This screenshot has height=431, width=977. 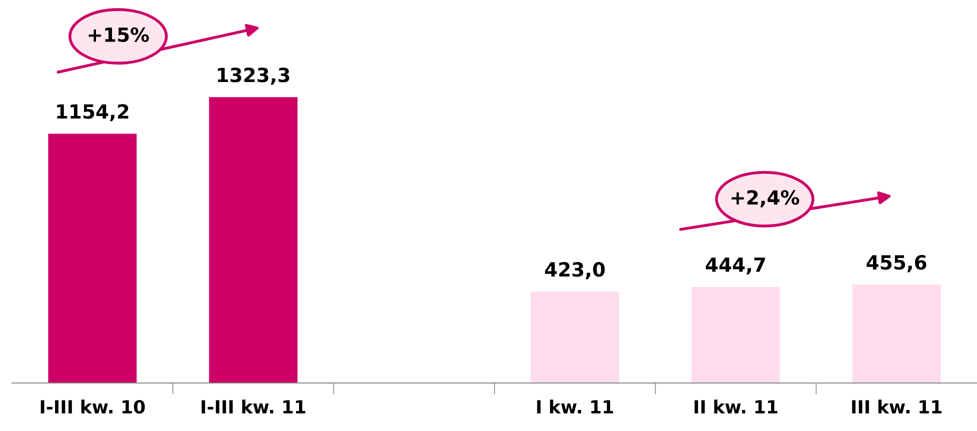 I want to click on text: +15%, so click(x=118, y=34).